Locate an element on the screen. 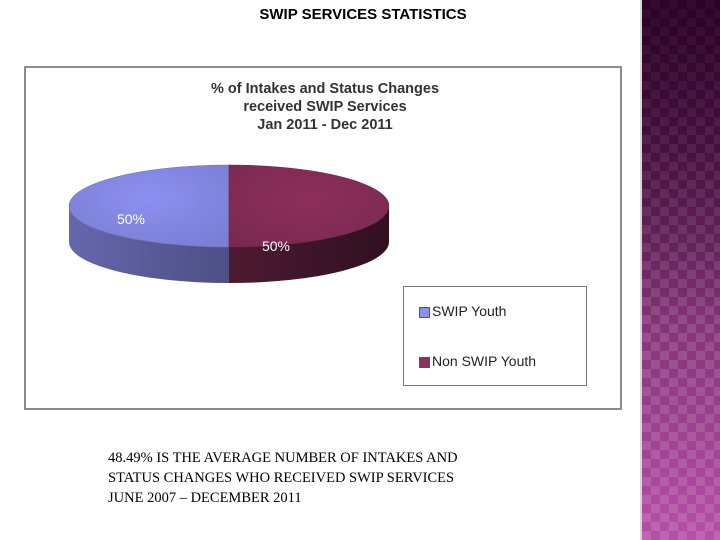 Image resolution: width=720 pixels, height=540 pixels. pie-data-label-0: 50% is located at coordinates (131, 219).